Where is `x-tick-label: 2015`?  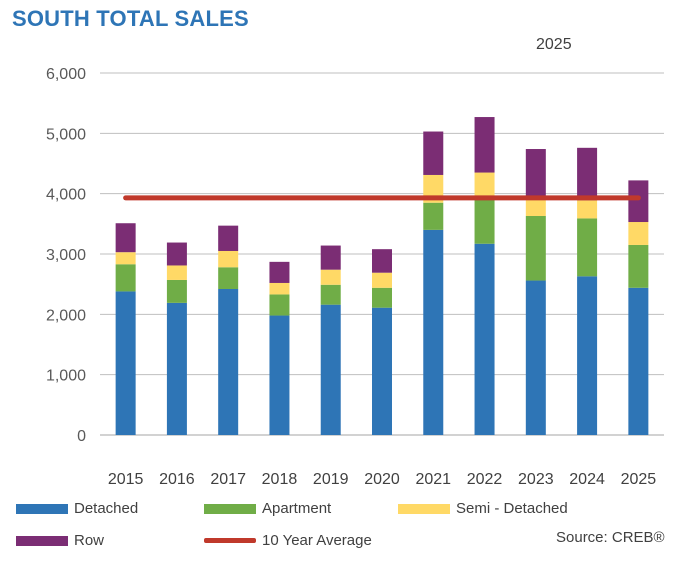 x-tick-label: 2015 is located at coordinates (126, 479).